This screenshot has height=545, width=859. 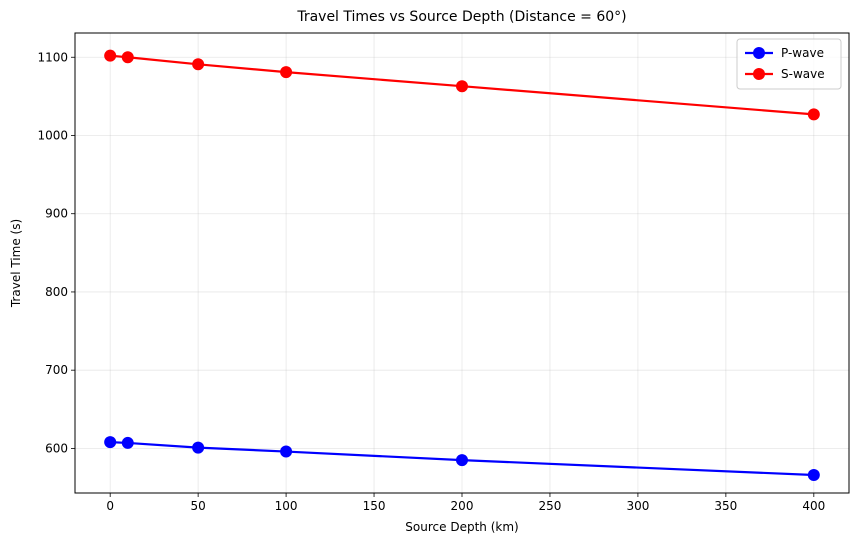 What do you see at coordinates (286, 506) in the screenshot?
I see `x-tick-label: 100` at bounding box center [286, 506].